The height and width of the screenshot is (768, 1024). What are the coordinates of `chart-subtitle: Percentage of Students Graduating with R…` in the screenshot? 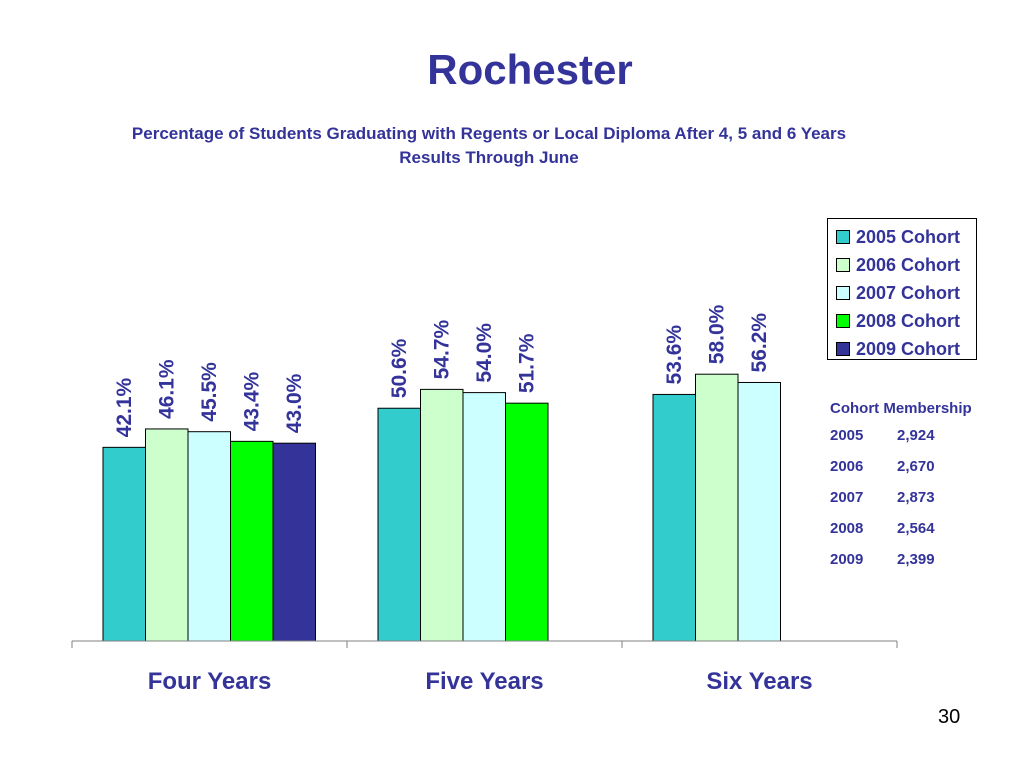 It's located at (489, 146).